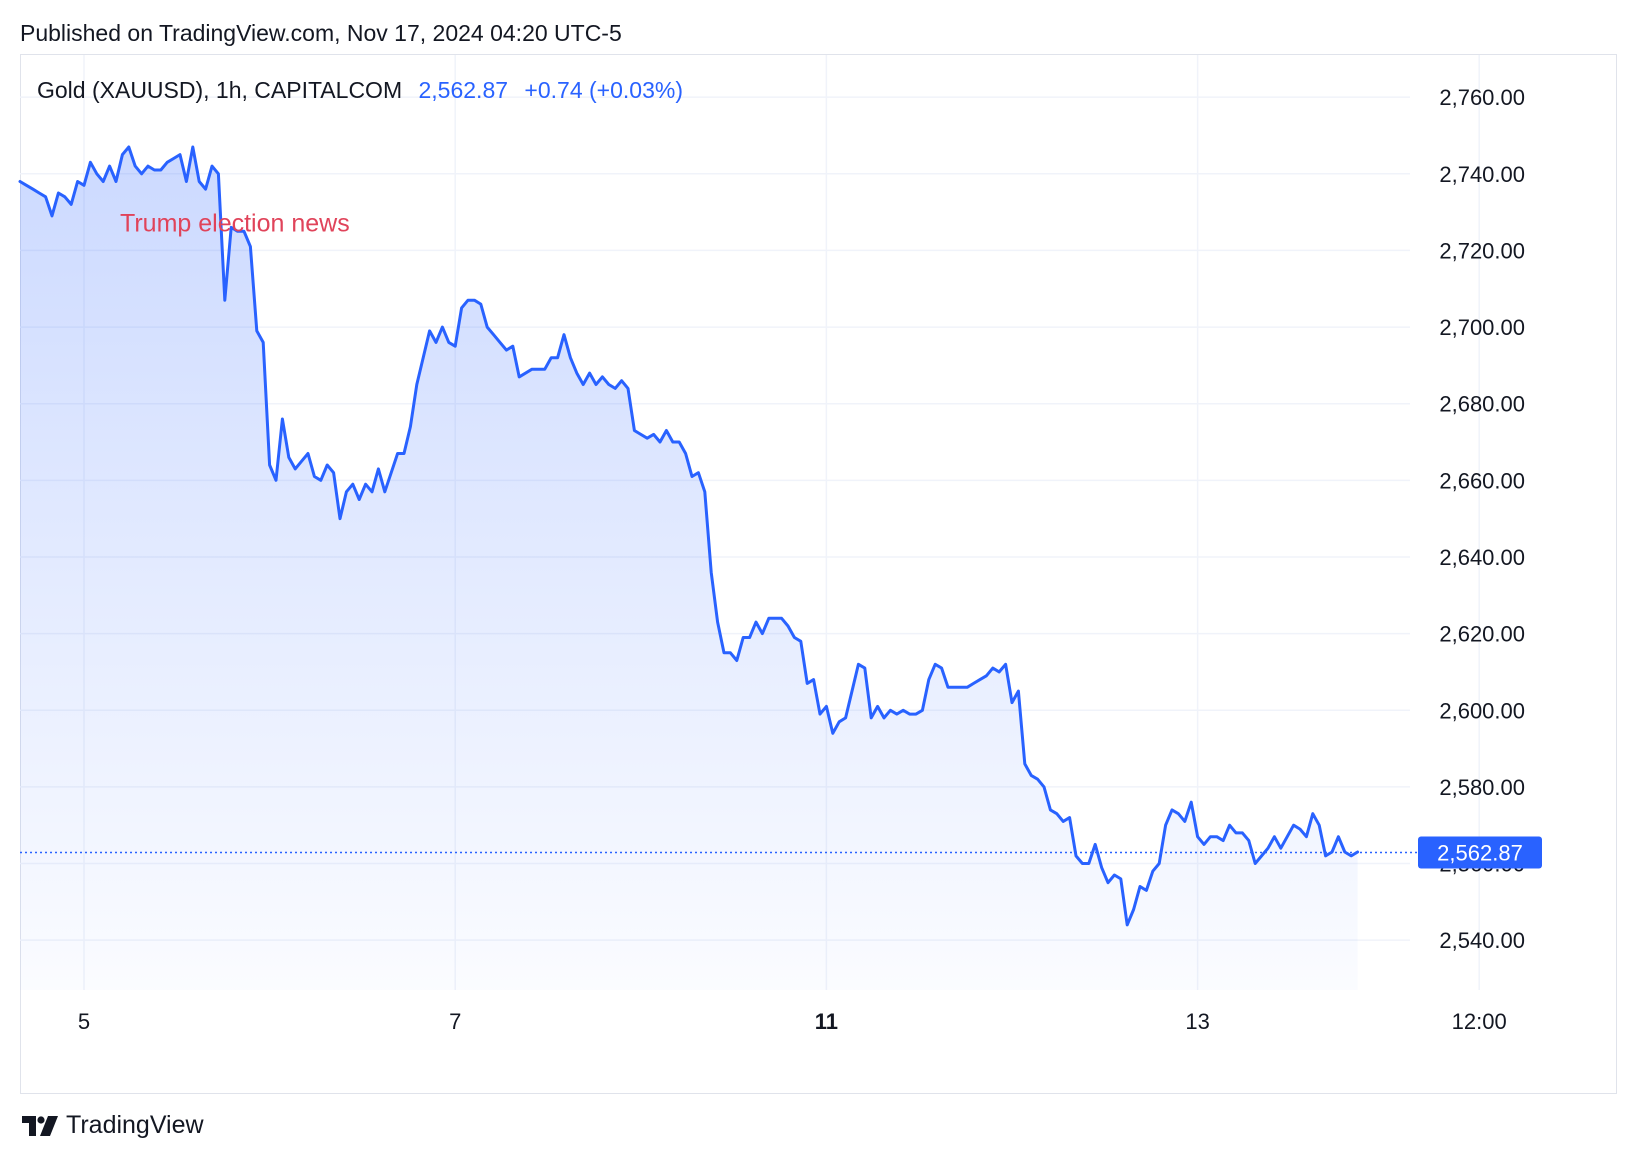  What do you see at coordinates (1482, 787) in the screenshot?
I see `y-tick-label: 2,580.00` at bounding box center [1482, 787].